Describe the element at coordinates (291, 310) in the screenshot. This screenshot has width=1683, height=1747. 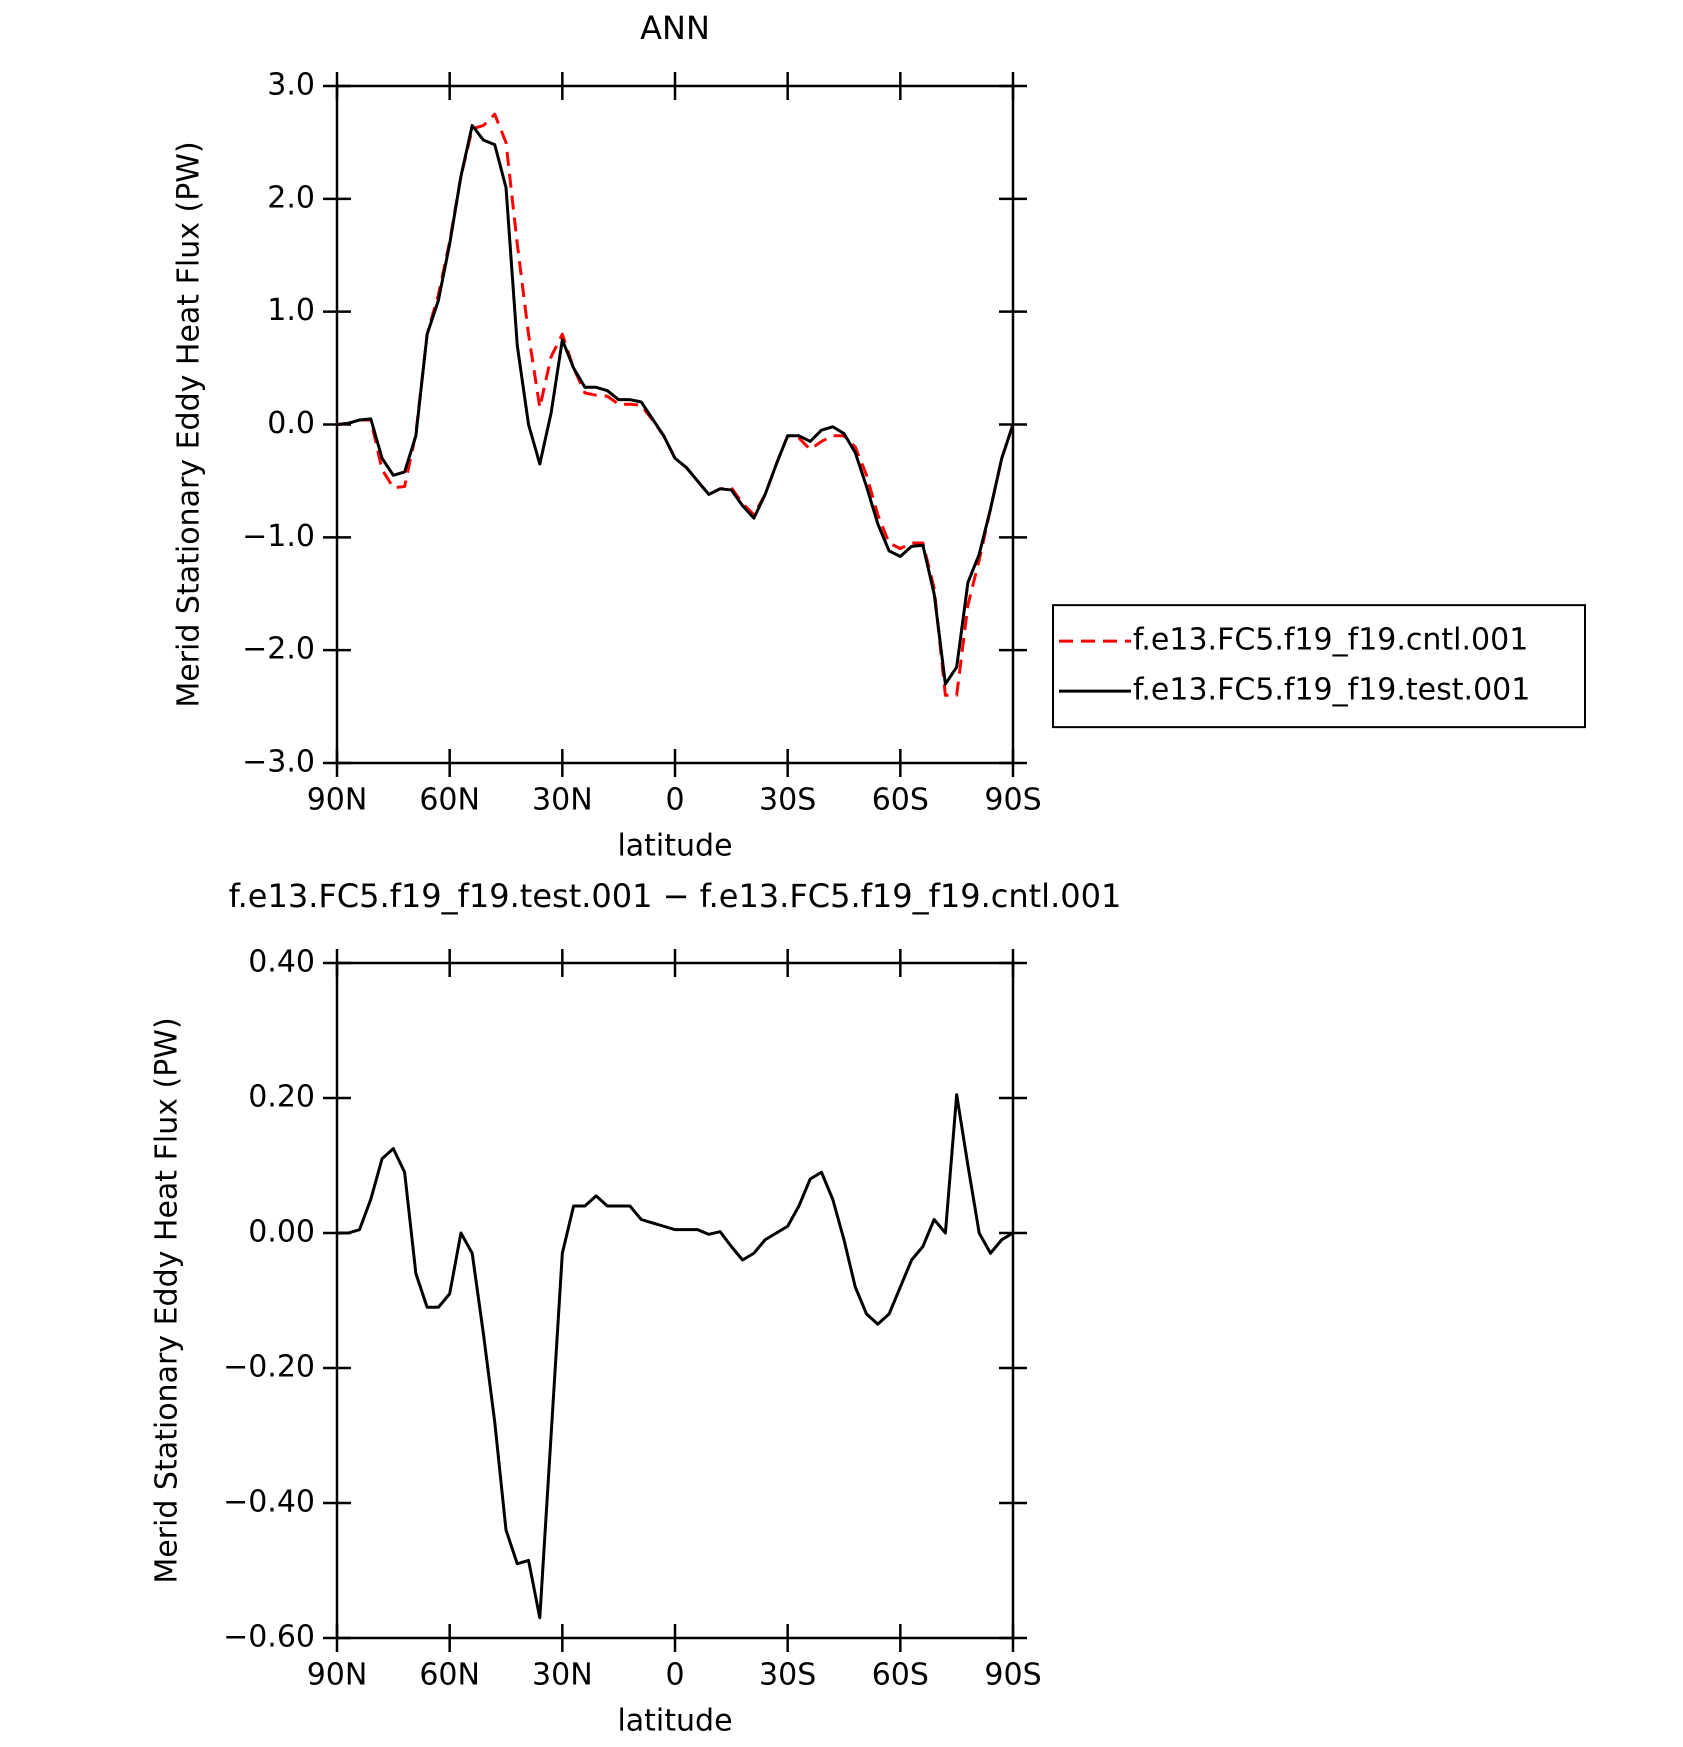
I see `y-tick-label: 1.0` at that location.